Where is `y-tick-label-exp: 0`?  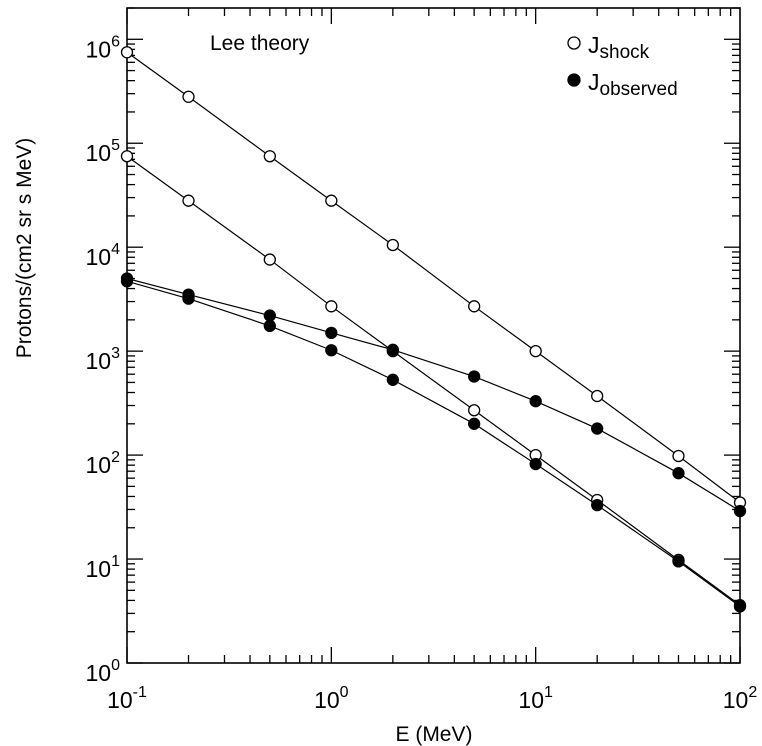
y-tick-label-exp: 0 is located at coordinates (115, 665).